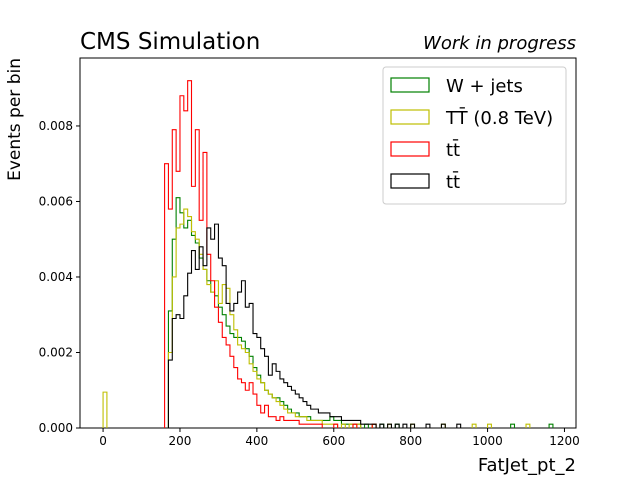  What do you see at coordinates (453, 182) in the screenshot?
I see `legend-label-3: tt̄` at bounding box center [453, 182].